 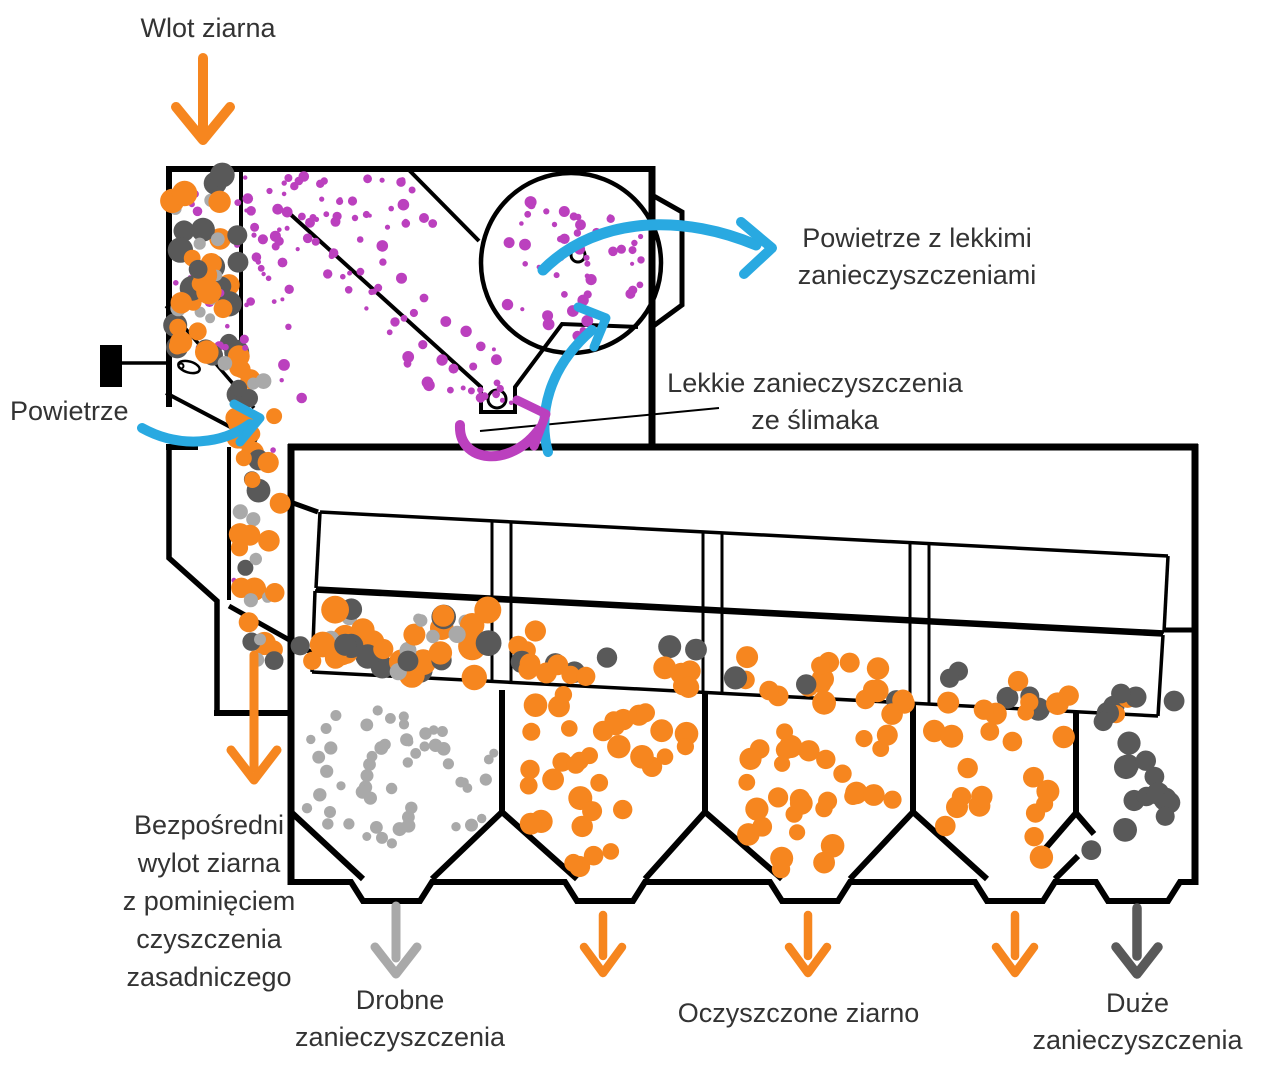 I want to click on gate-valve-icon, so click(x=111, y=366).